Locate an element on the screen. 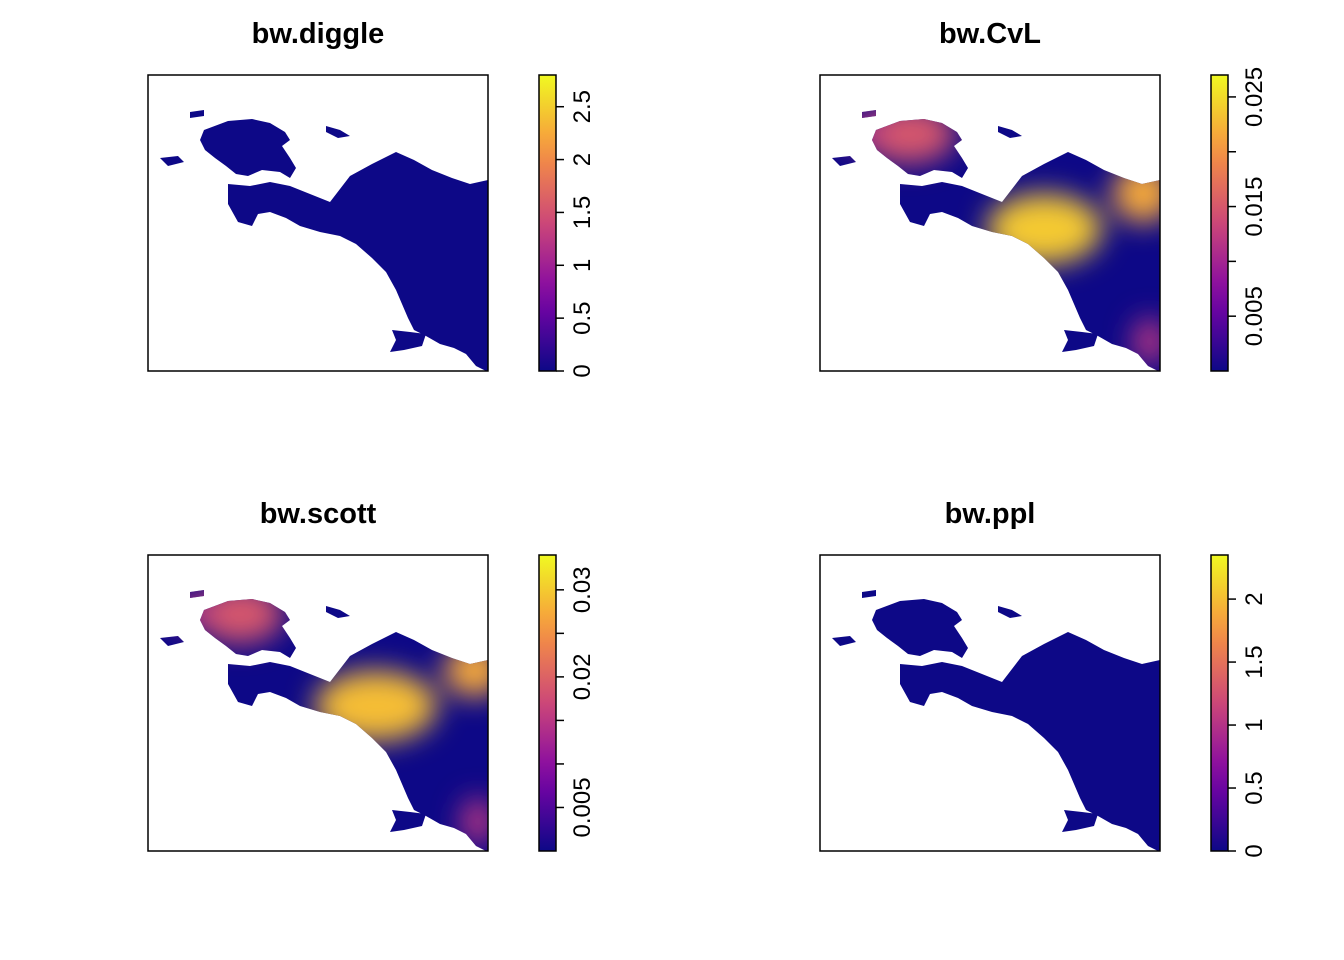 The image size is (1344, 960). heatmap-svg: bw.ppl 0 0.5 1 1.5 2 is located at coordinates (1043, 678).